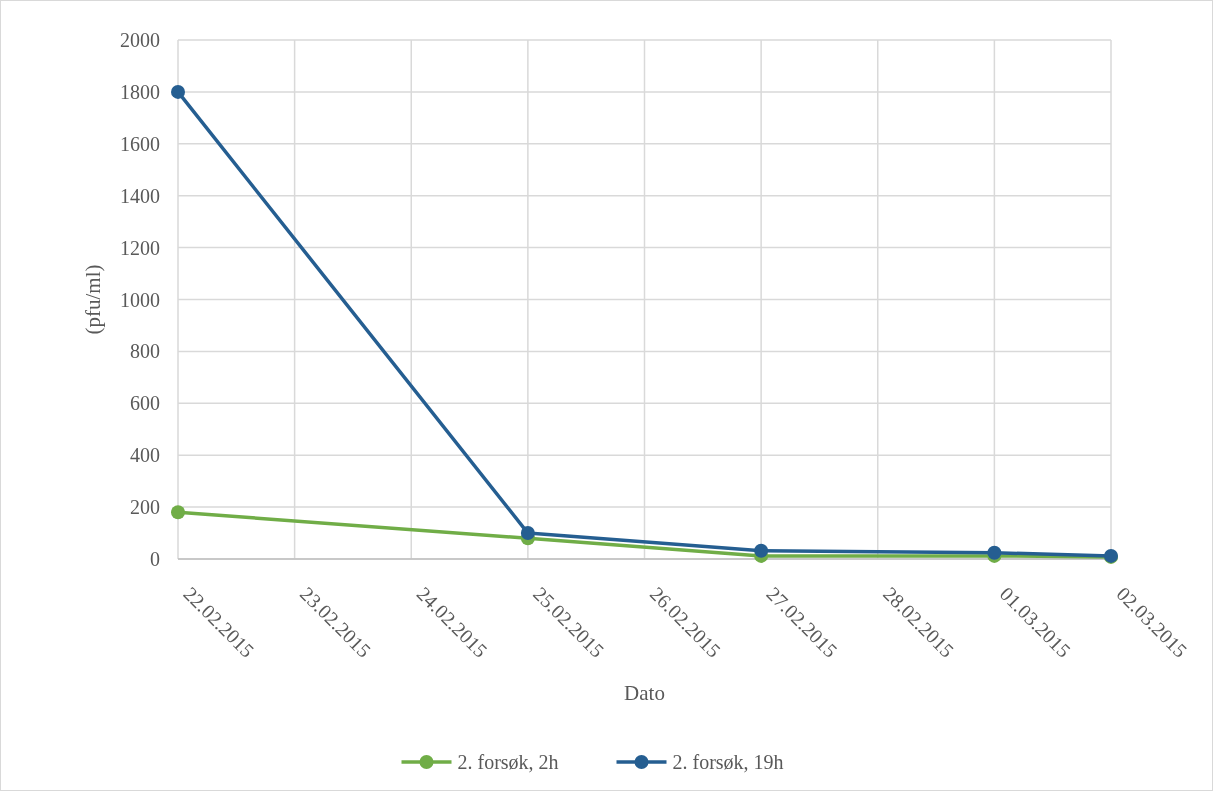 This screenshot has height=791, width=1213. What do you see at coordinates (140, 40) in the screenshot?
I see `y-tick-label: 2000` at bounding box center [140, 40].